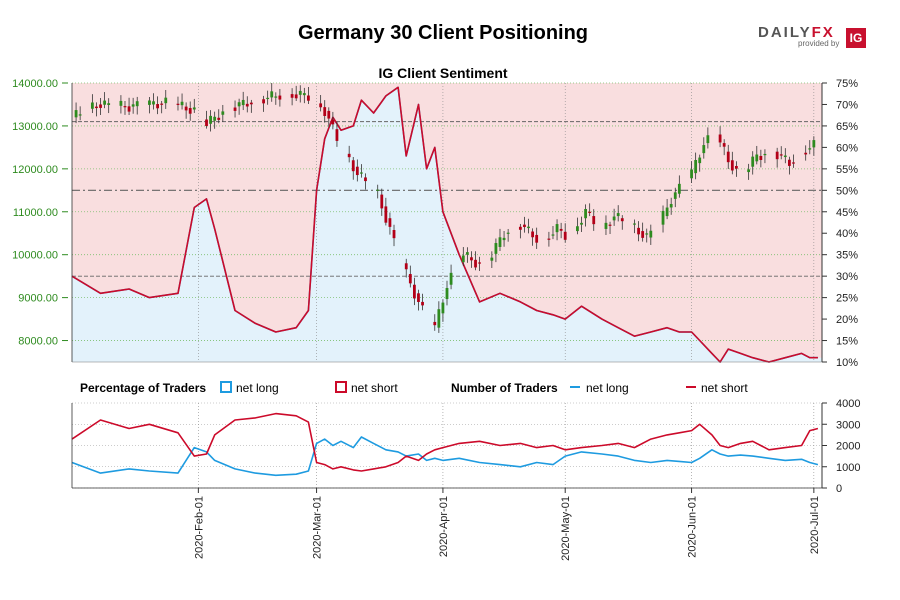  Describe the element at coordinates (847, 105) in the screenshot. I see `pct-tick-label: 70%` at that location.